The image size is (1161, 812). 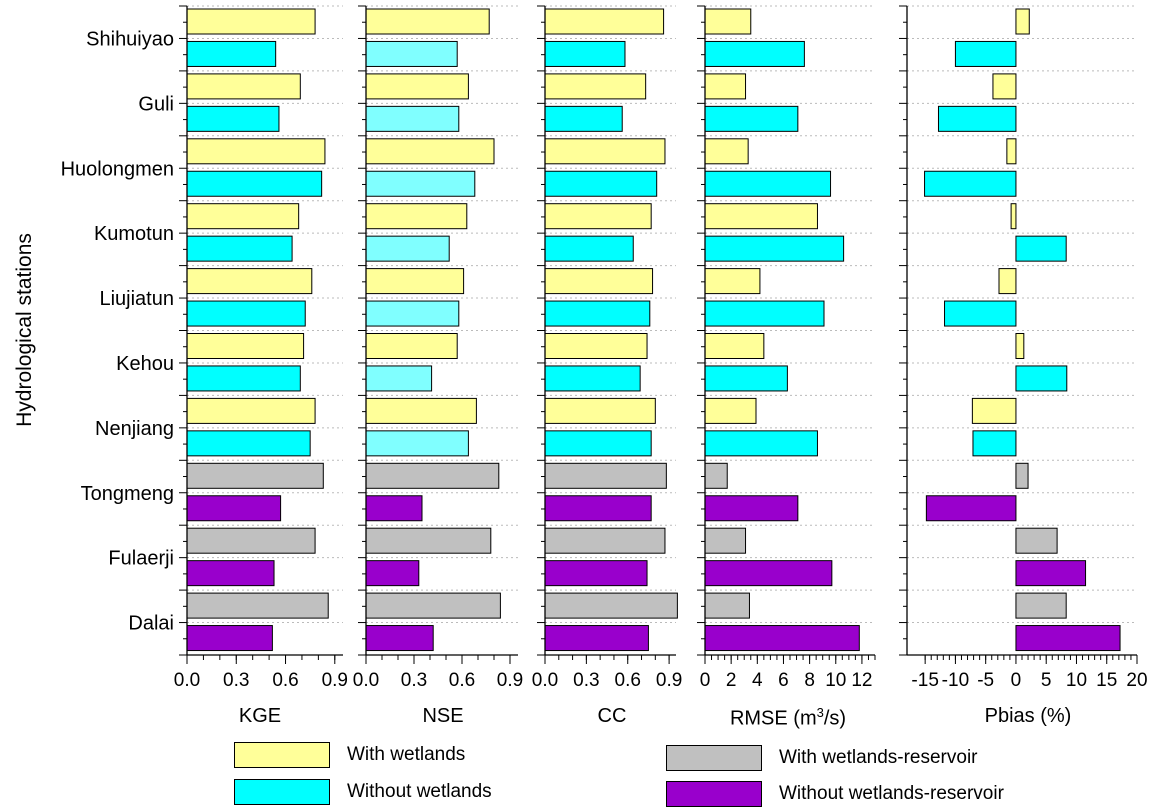 What do you see at coordinates (878, 757) in the screenshot?
I see `legend-label: With wetlands-reservoir` at bounding box center [878, 757].